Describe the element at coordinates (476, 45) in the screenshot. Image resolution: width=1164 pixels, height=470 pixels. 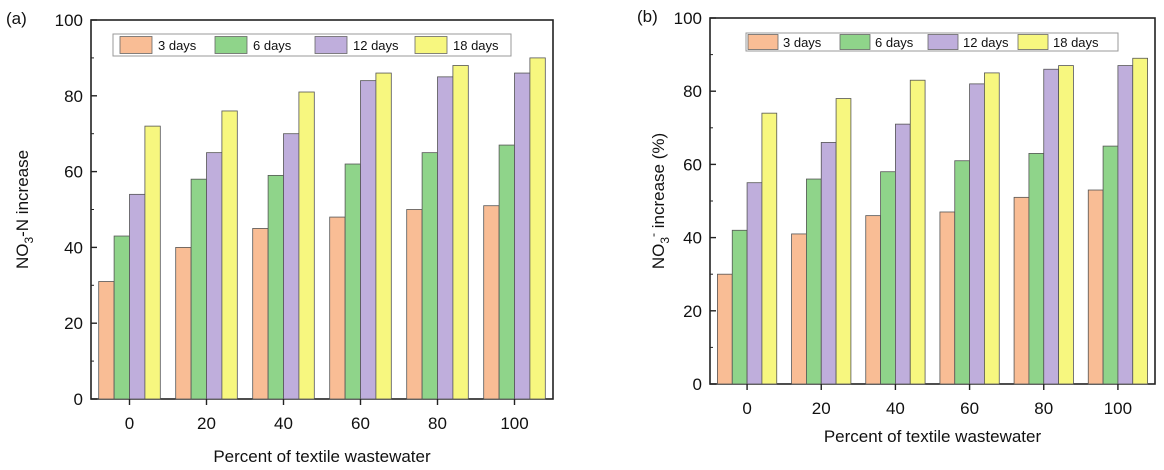
I see `chart-a-legend-label: 18 days` at that location.